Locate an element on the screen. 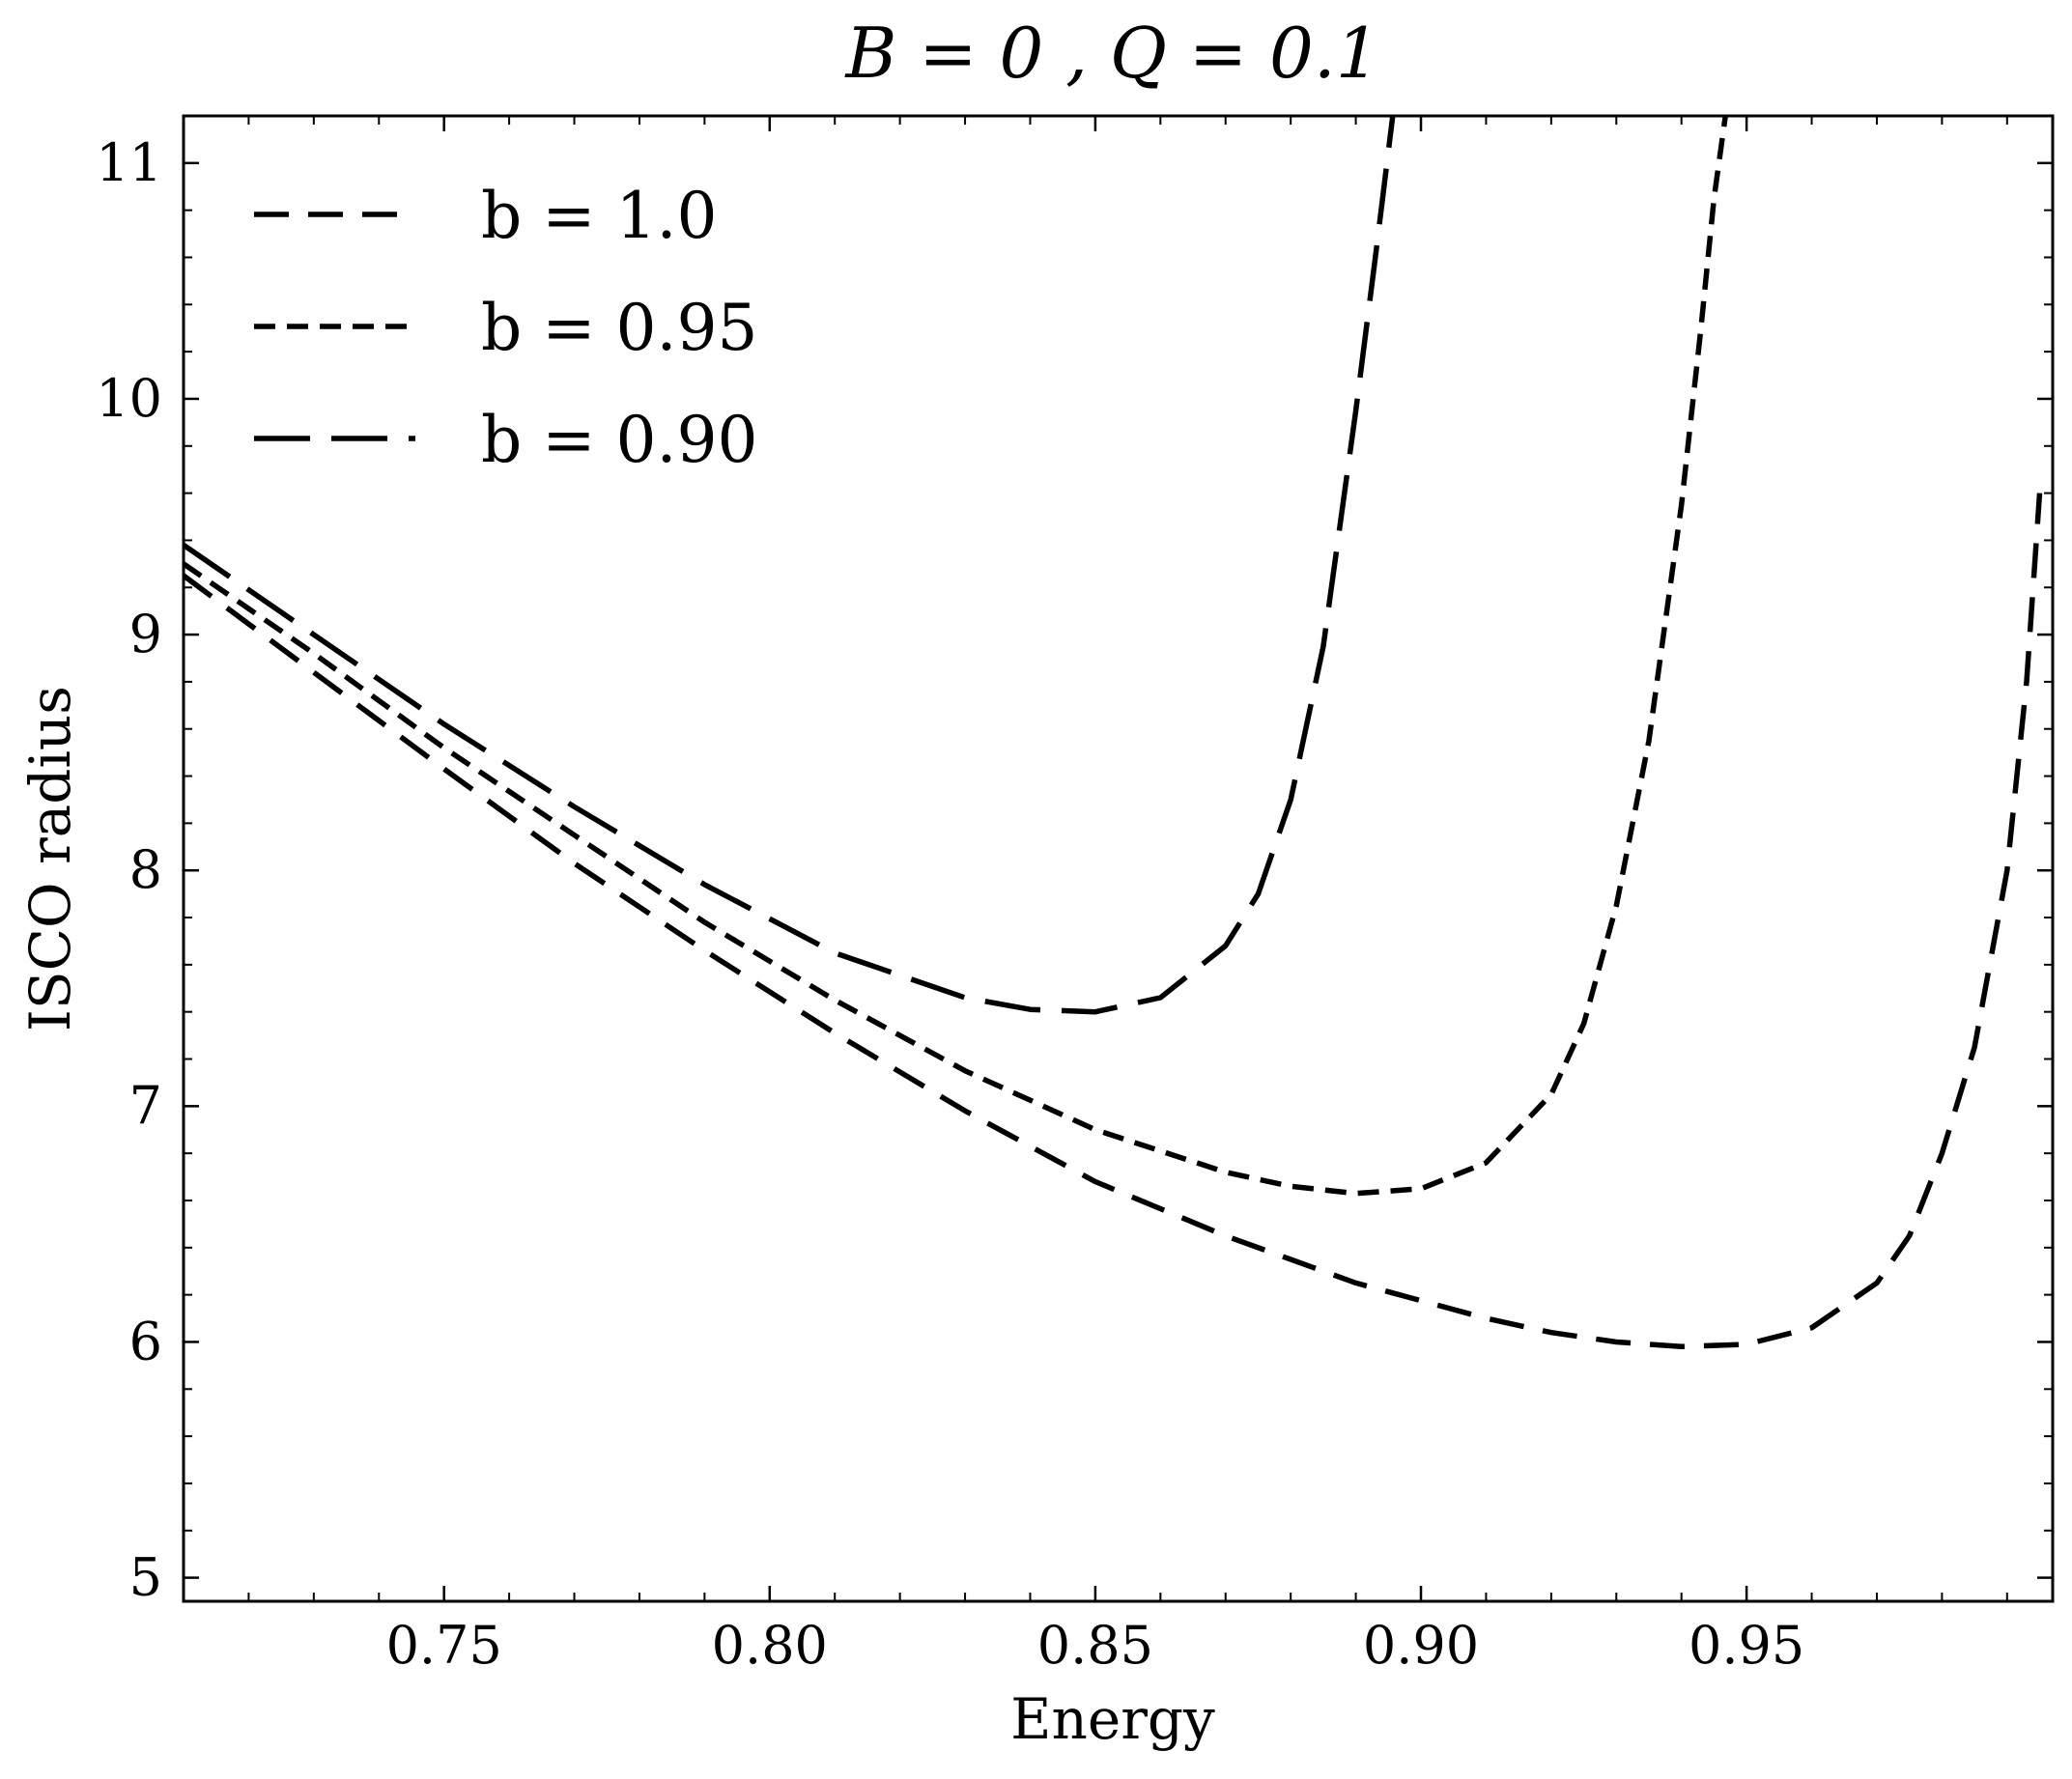  y-tick-label: 9 is located at coordinates (145, 634).